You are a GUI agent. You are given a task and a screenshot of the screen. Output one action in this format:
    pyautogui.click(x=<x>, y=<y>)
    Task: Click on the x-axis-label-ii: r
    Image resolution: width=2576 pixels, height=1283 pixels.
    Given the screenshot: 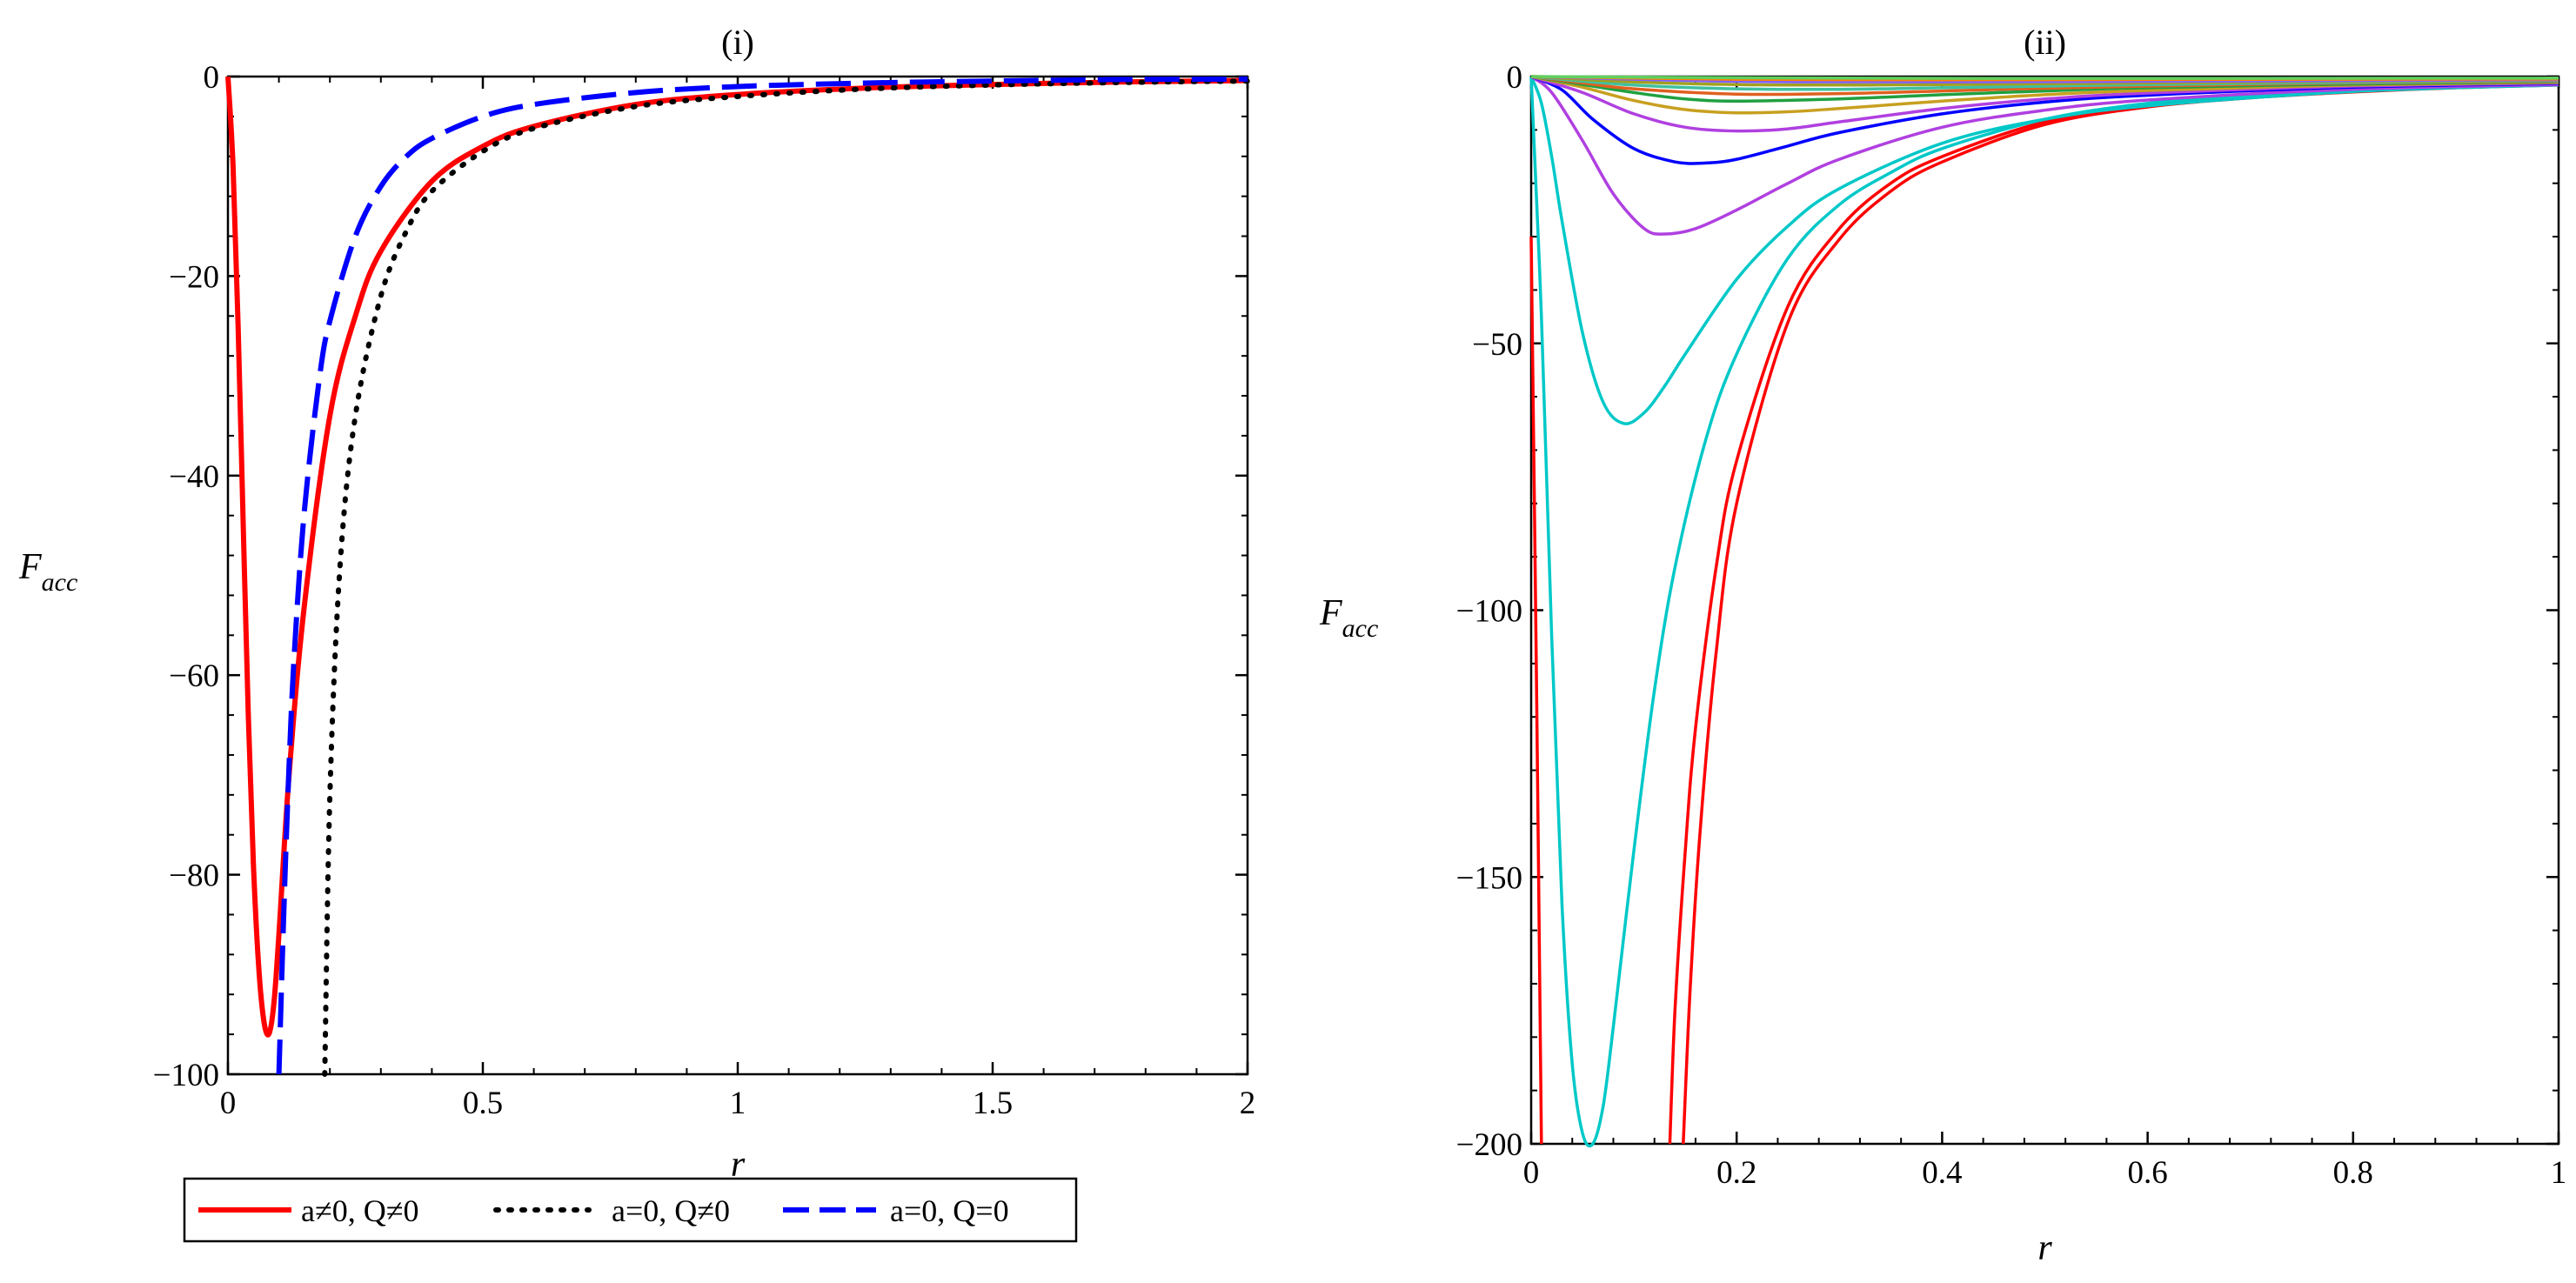 What is the action you would take?
    pyautogui.click(x=2044, y=1248)
    